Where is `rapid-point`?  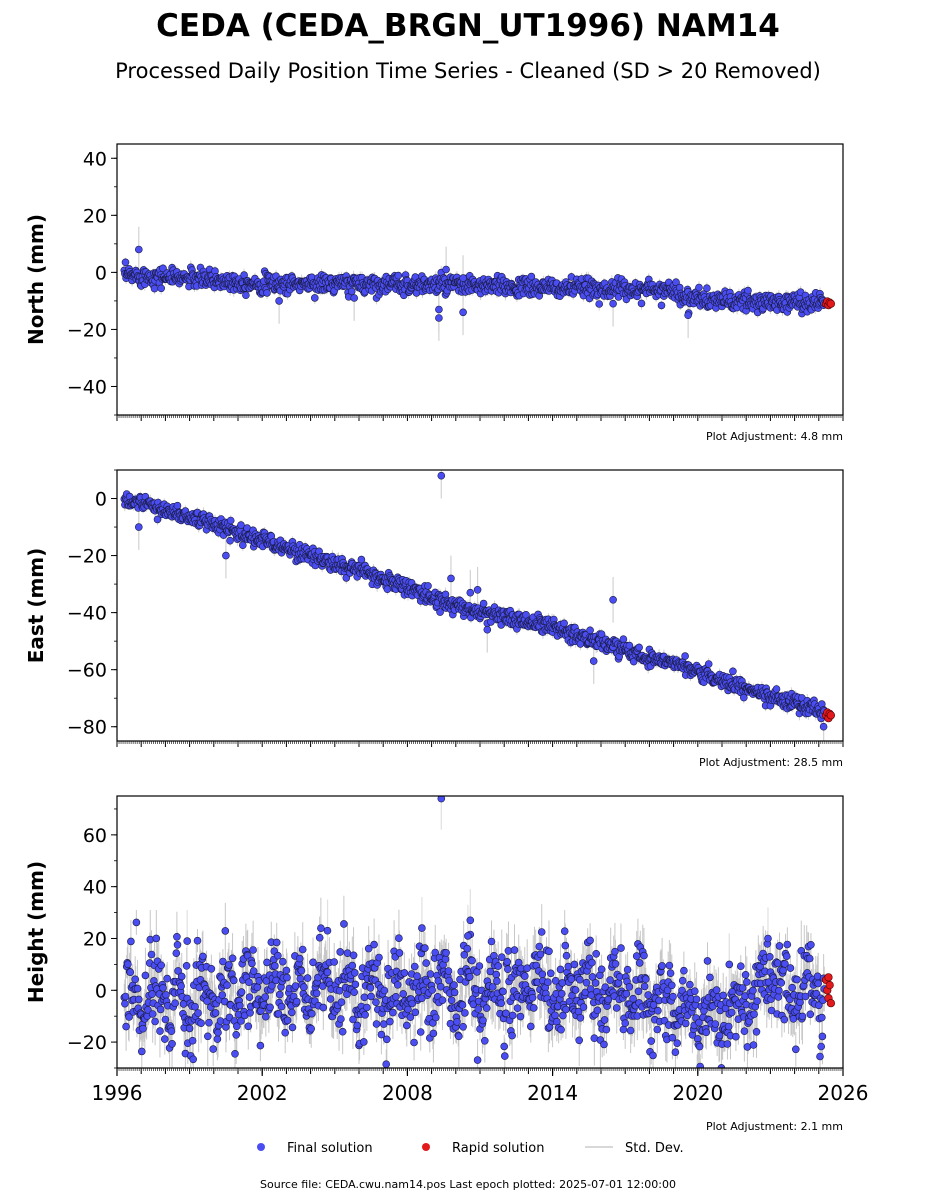
rapid-point is located at coordinates (831, 303).